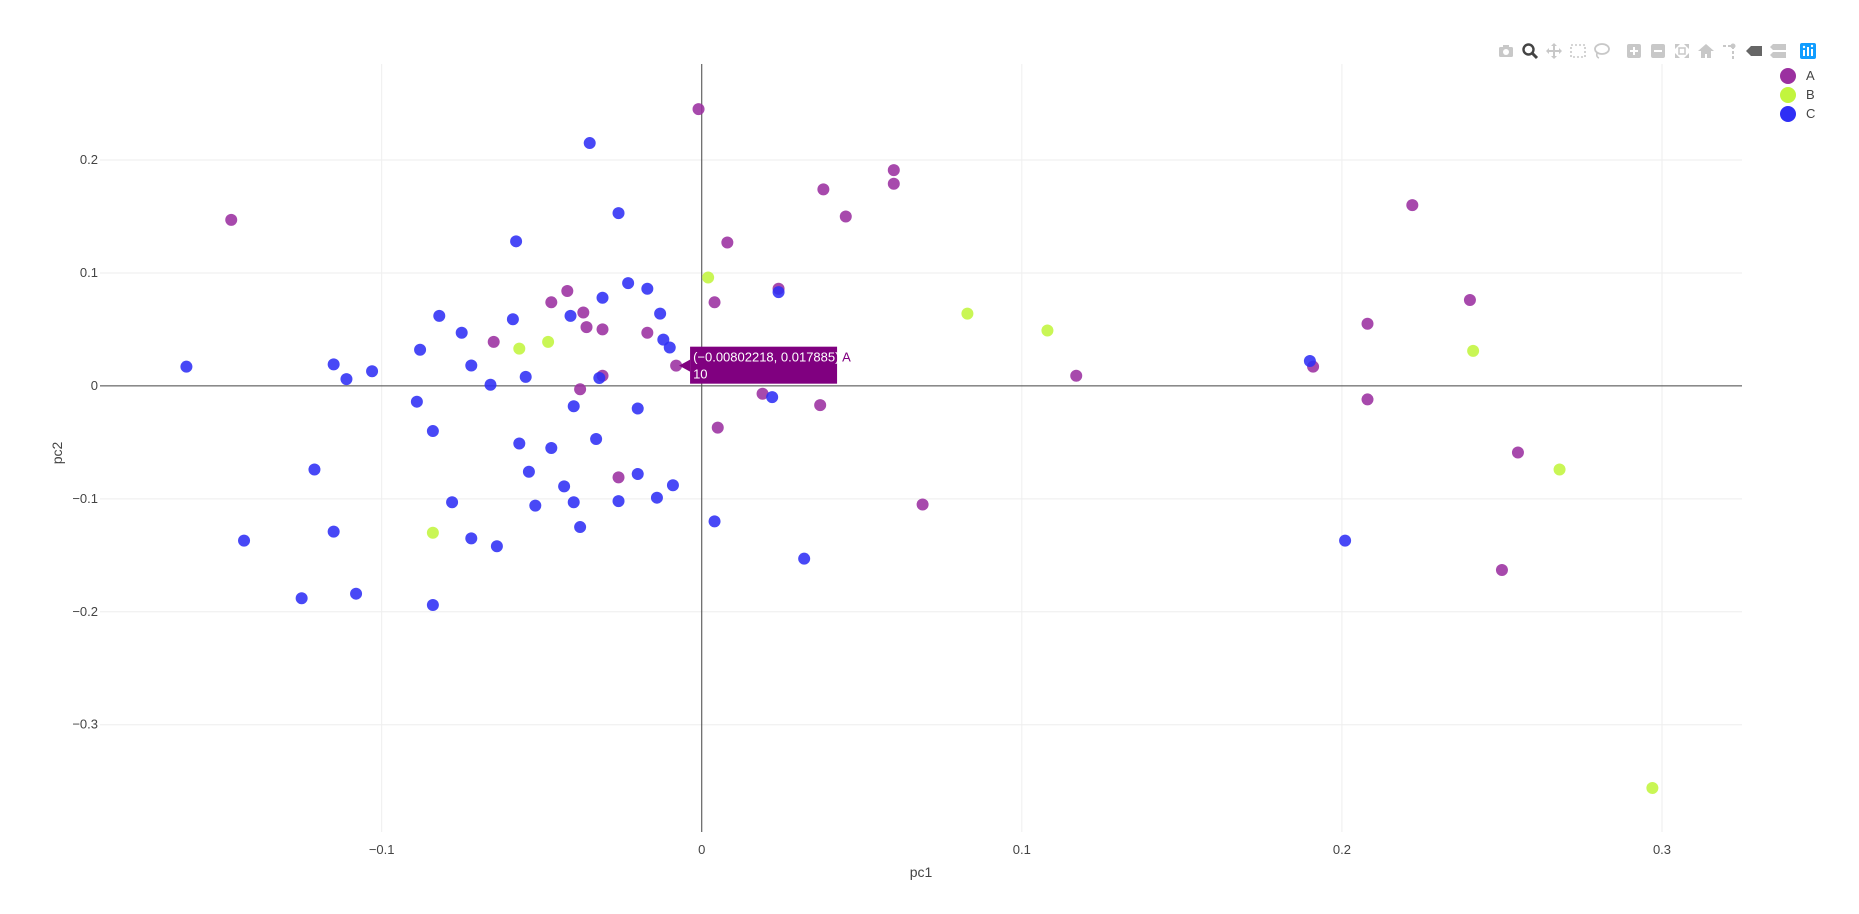 The width and height of the screenshot is (1859, 914). I want to click on hover-closest-button, so click(1754, 51).